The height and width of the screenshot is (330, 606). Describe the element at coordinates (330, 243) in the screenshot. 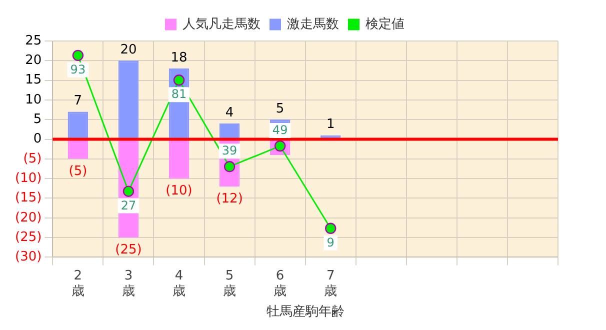

I see `data-label: 9` at that location.